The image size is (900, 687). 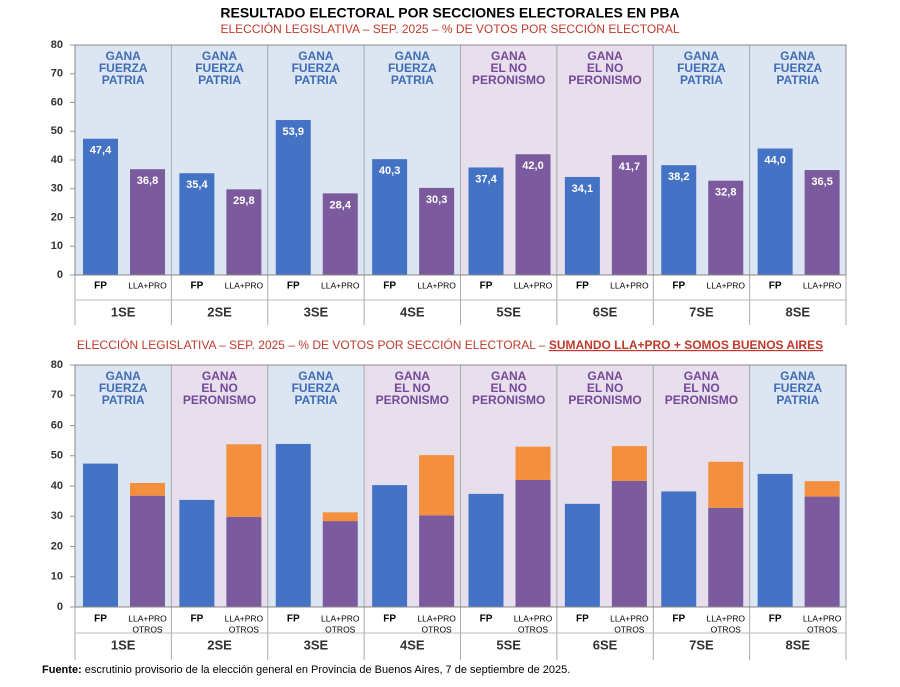 What do you see at coordinates (774, 160) in the screenshot?
I see `value-label: 44,0` at bounding box center [774, 160].